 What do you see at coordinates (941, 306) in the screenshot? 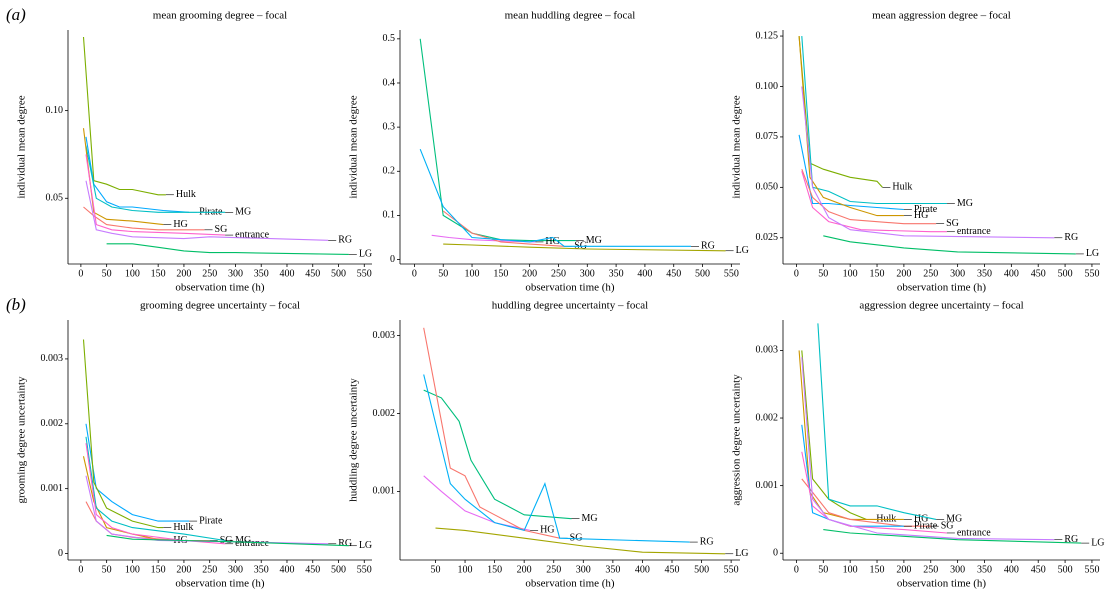
I see `chart-title: aggression degree uncertainty – focal` at bounding box center [941, 306].